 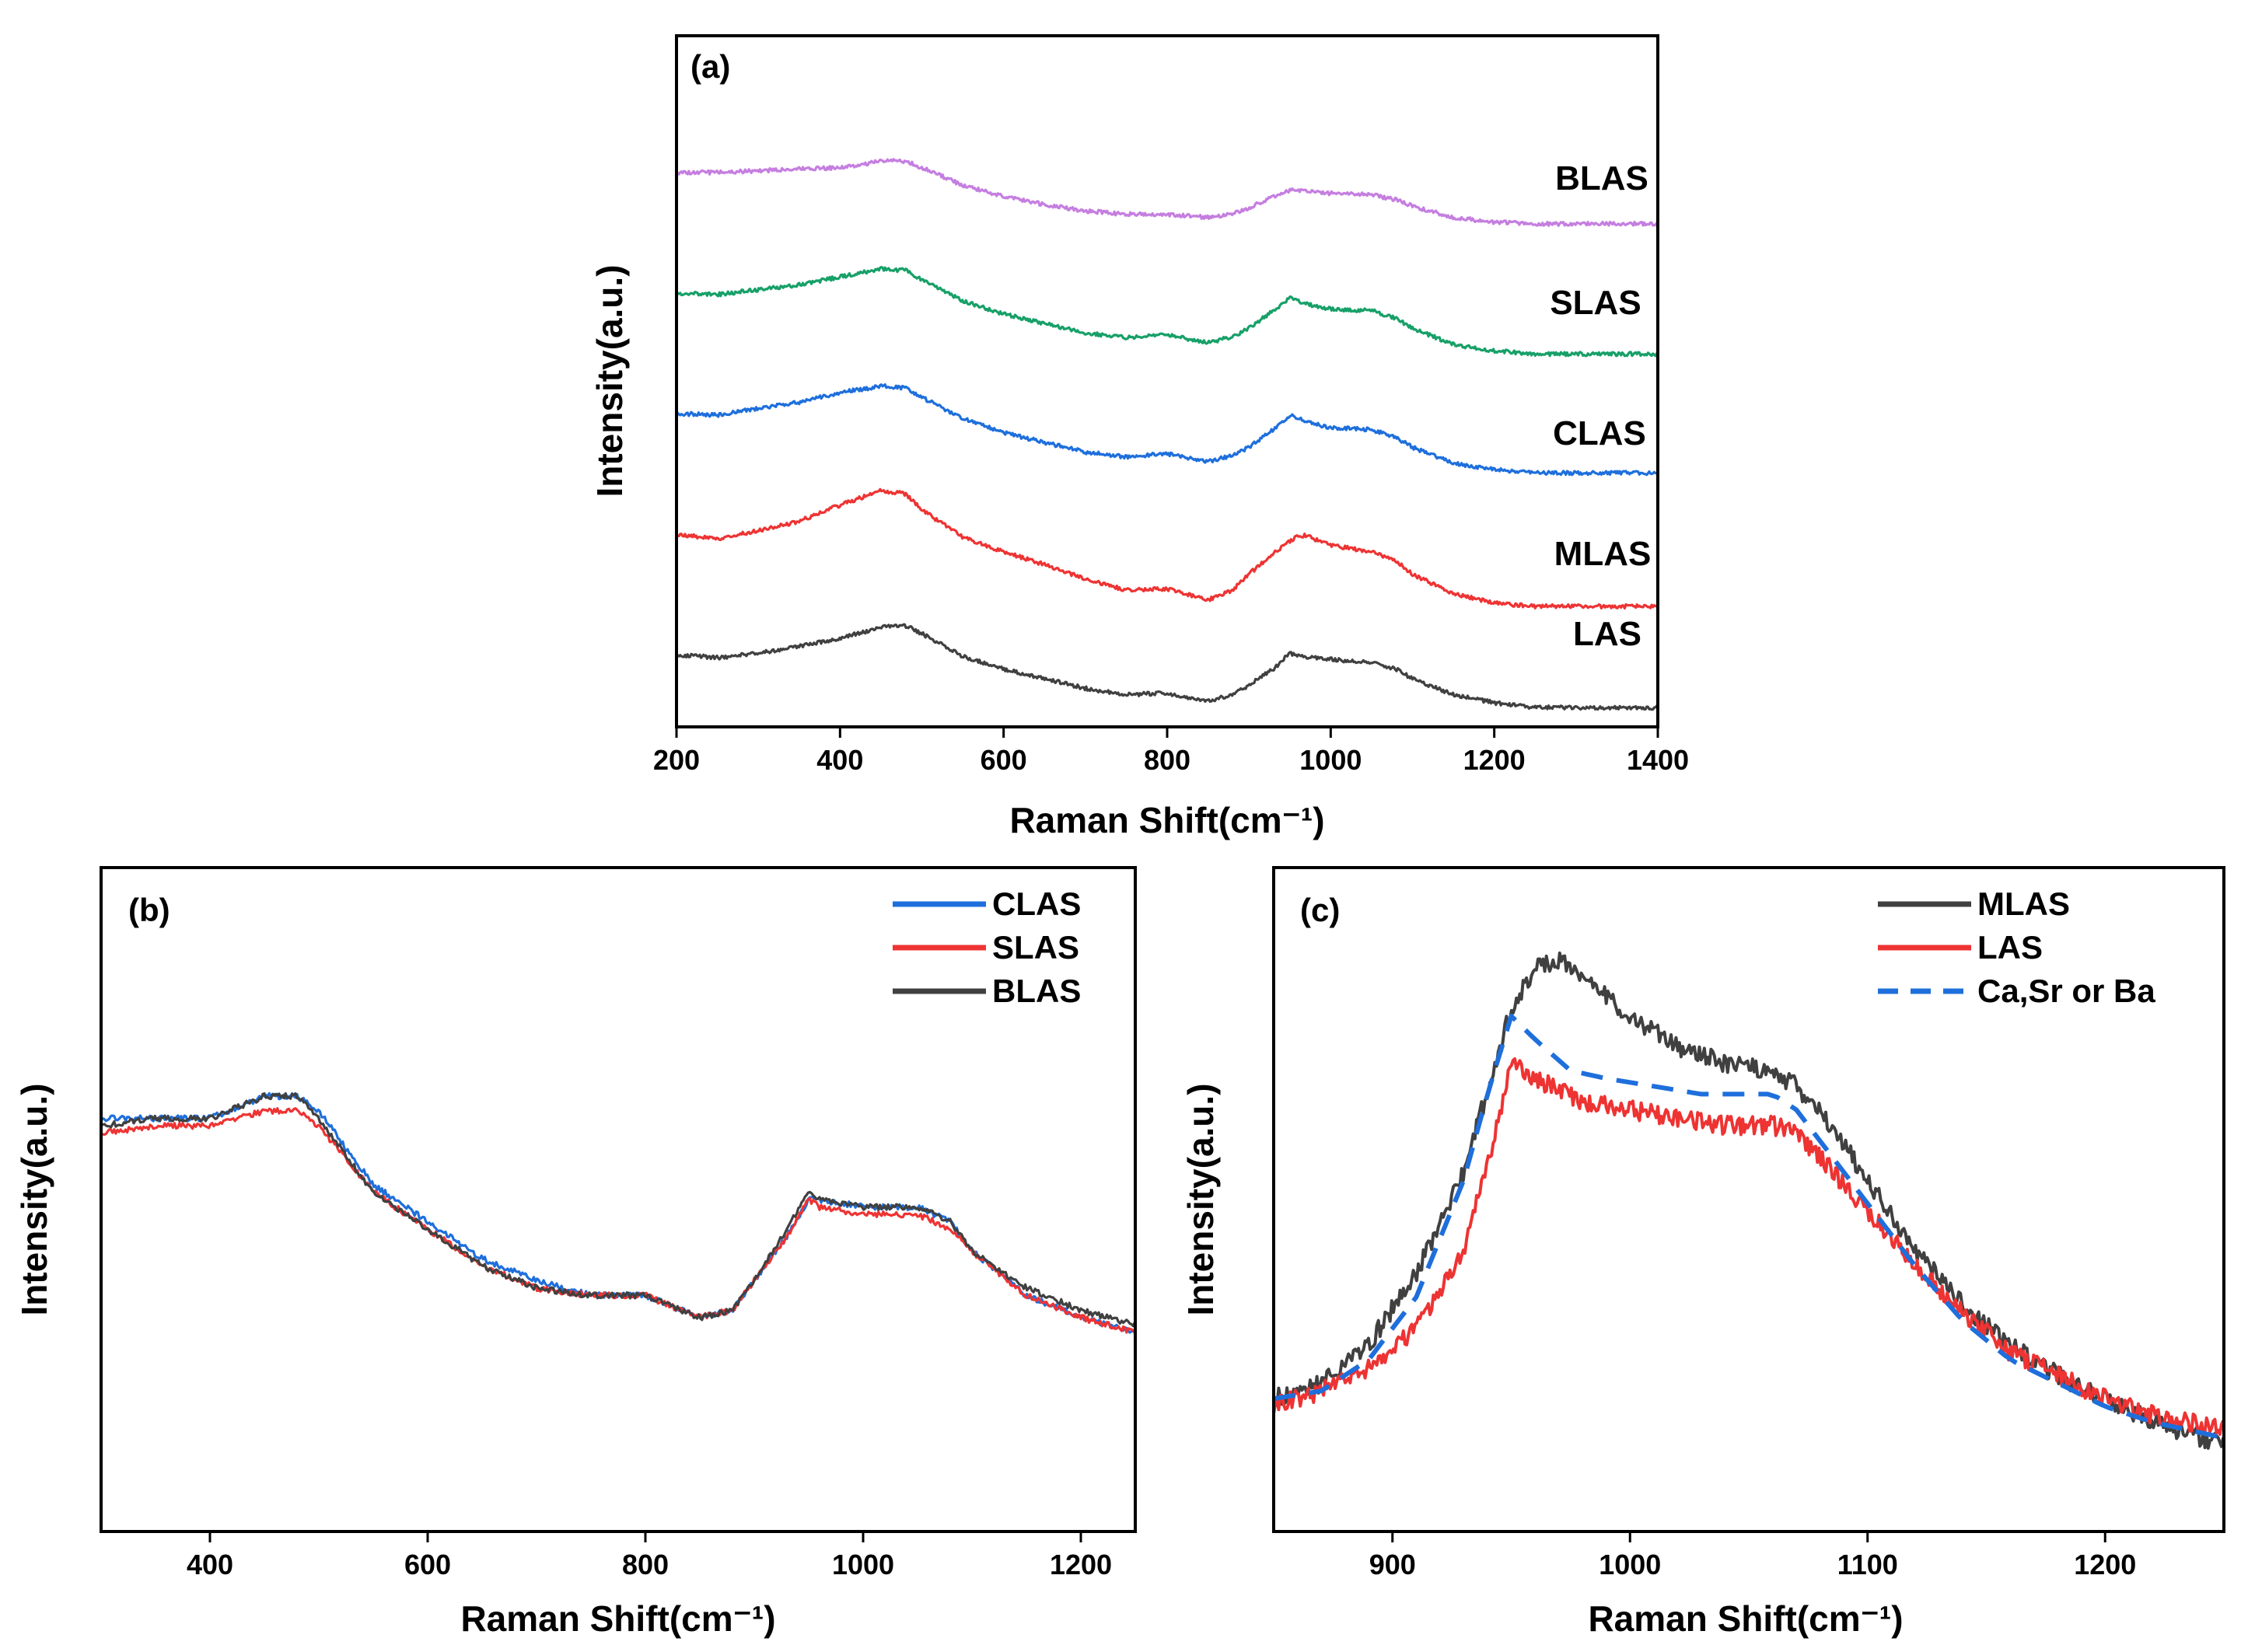 What do you see at coordinates (149, 910) in the screenshot?
I see `panel-label: (b)` at bounding box center [149, 910].